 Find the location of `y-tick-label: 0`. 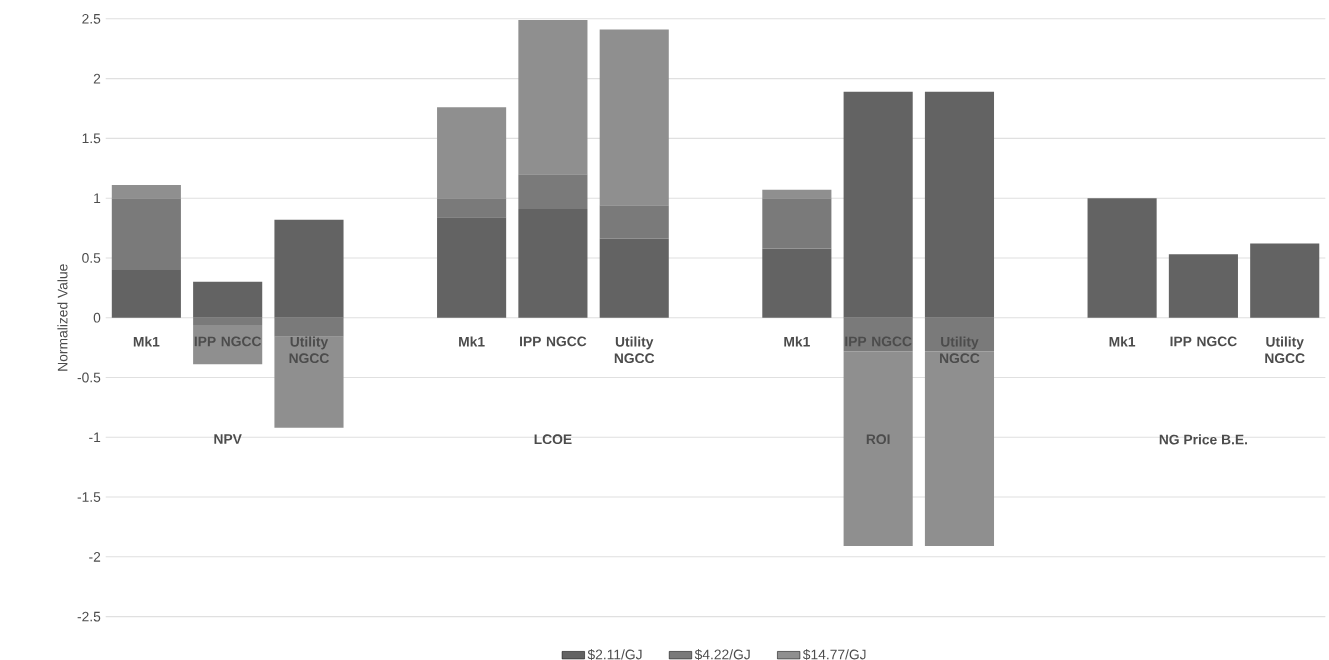

y-tick-label: 0 is located at coordinates (97, 317).